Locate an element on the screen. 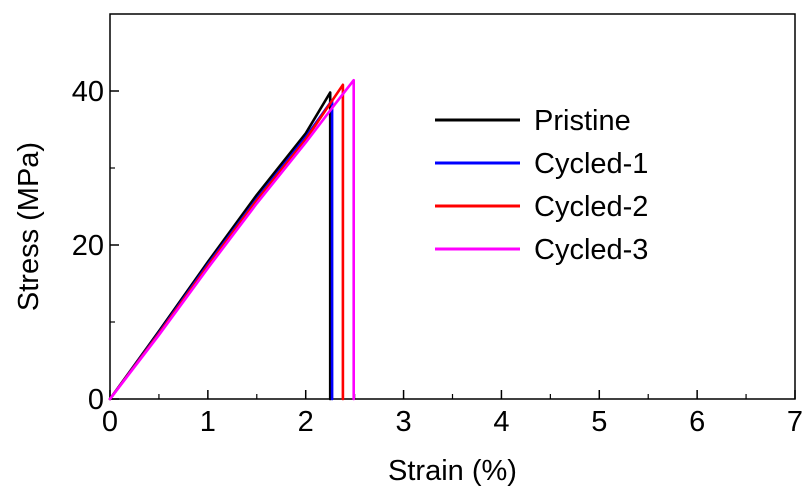 The height and width of the screenshot is (493, 807). legend-label-pristine: Pristine is located at coordinates (582, 121).